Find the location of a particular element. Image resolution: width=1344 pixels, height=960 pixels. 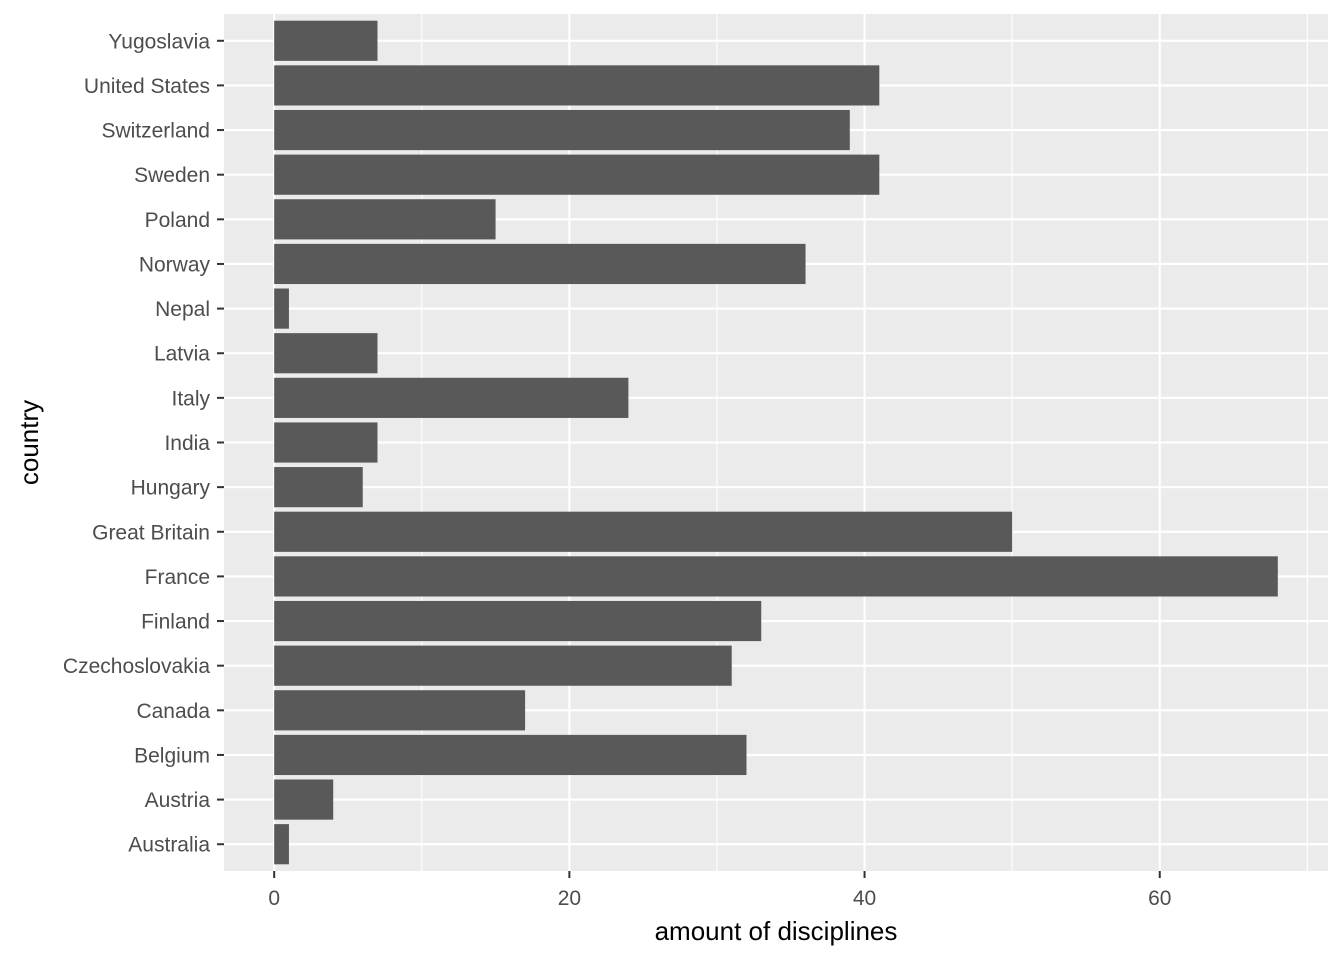

bar-nepal is located at coordinates (281, 308).